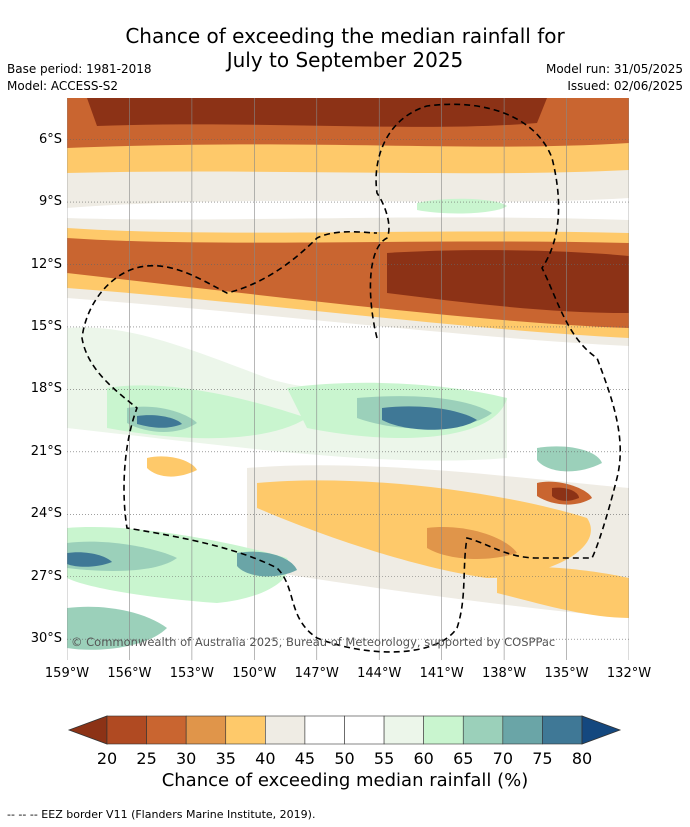 The image size is (690, 827). Describe the element at coordinates (569, 459) in the screenshot. I see `wet-patch-east` at that location.